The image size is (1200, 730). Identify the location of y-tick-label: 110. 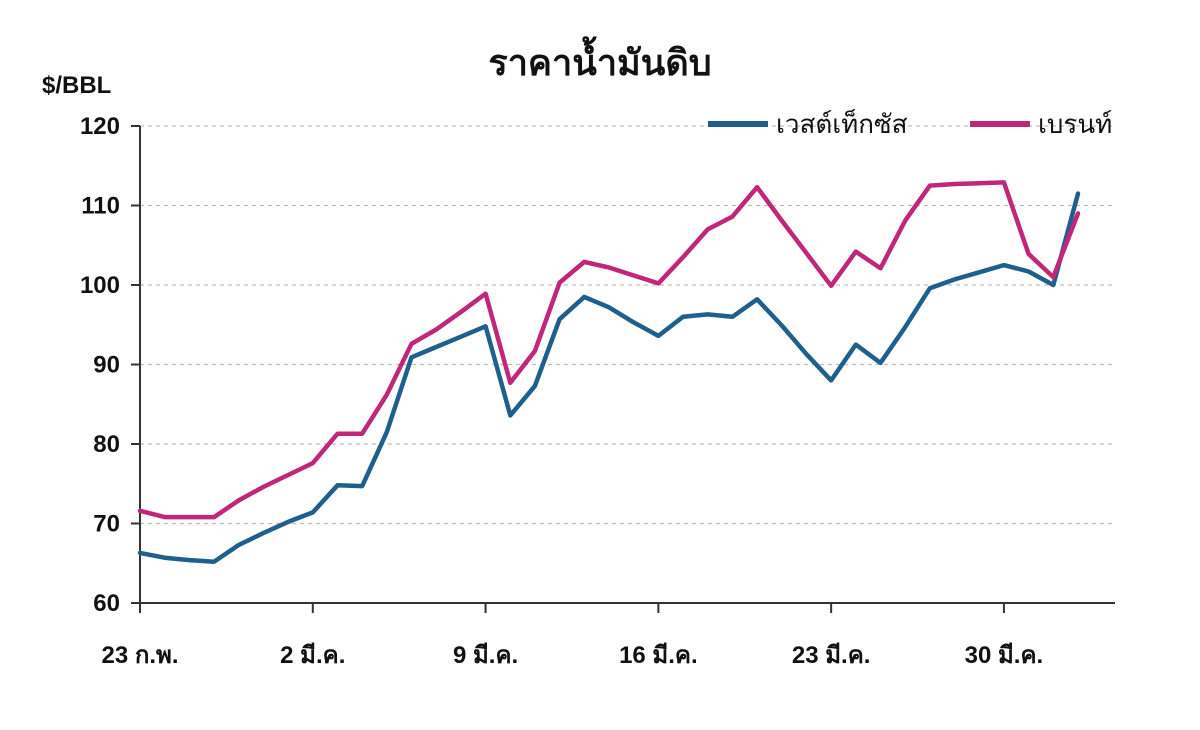
(100, 206).